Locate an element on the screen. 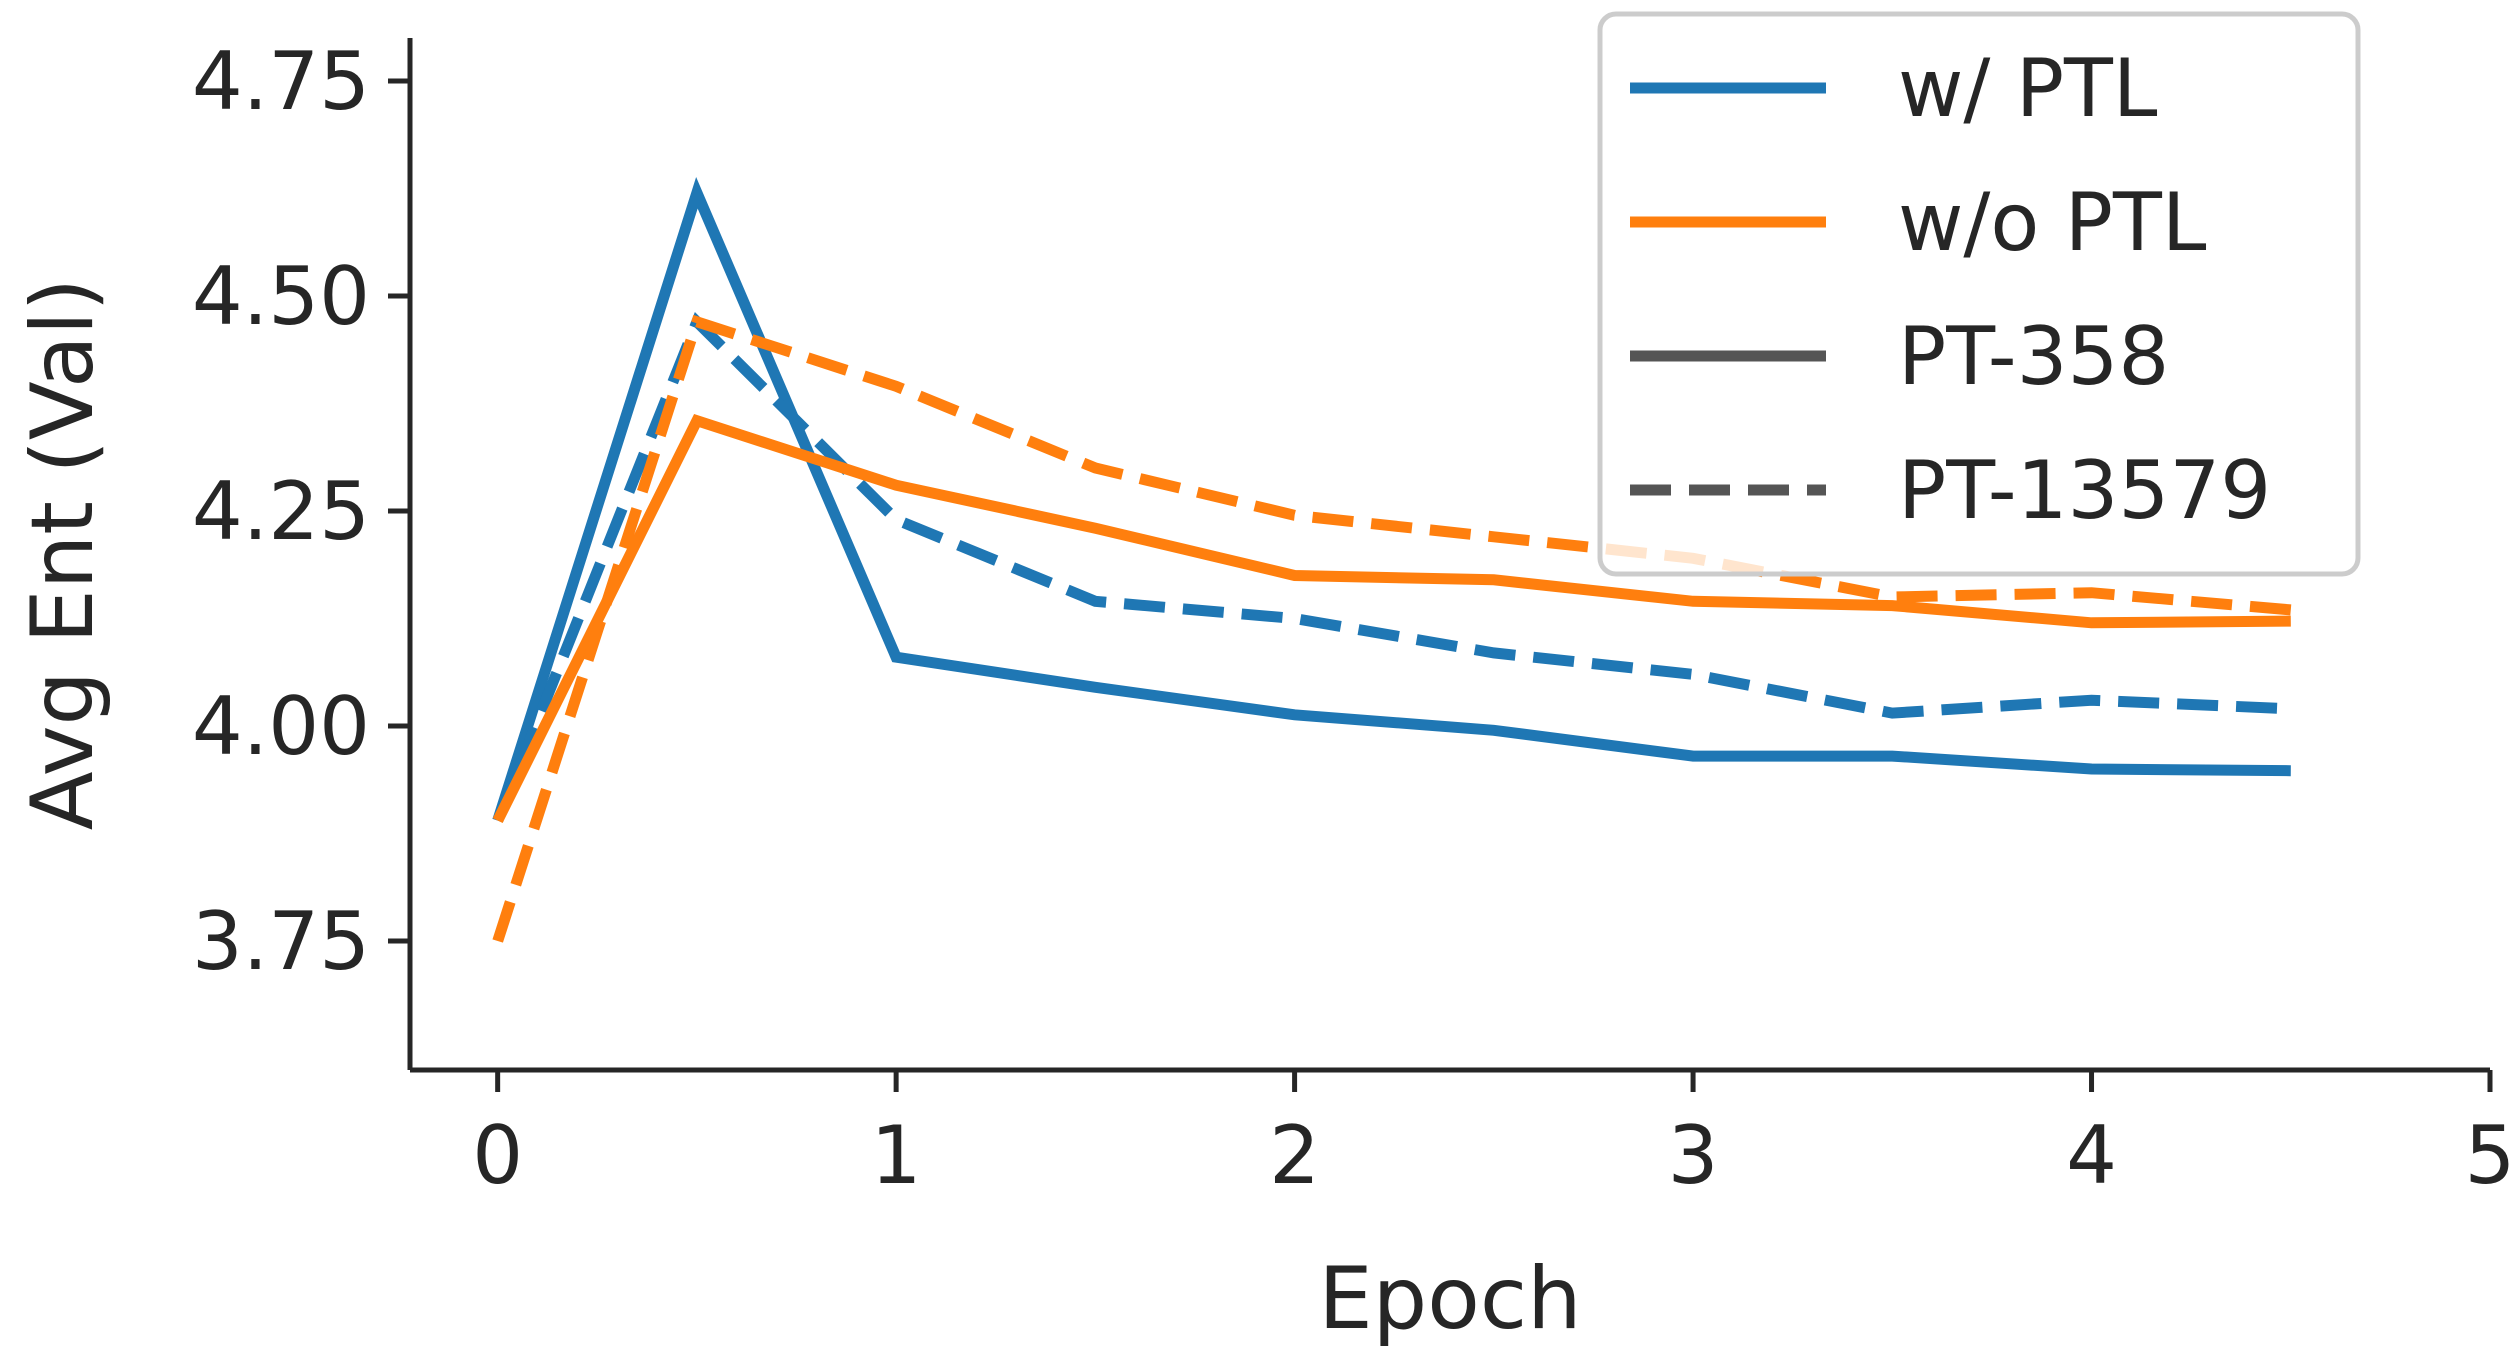  y-tick-label: 4.00 is located at coordinates (281, 726).